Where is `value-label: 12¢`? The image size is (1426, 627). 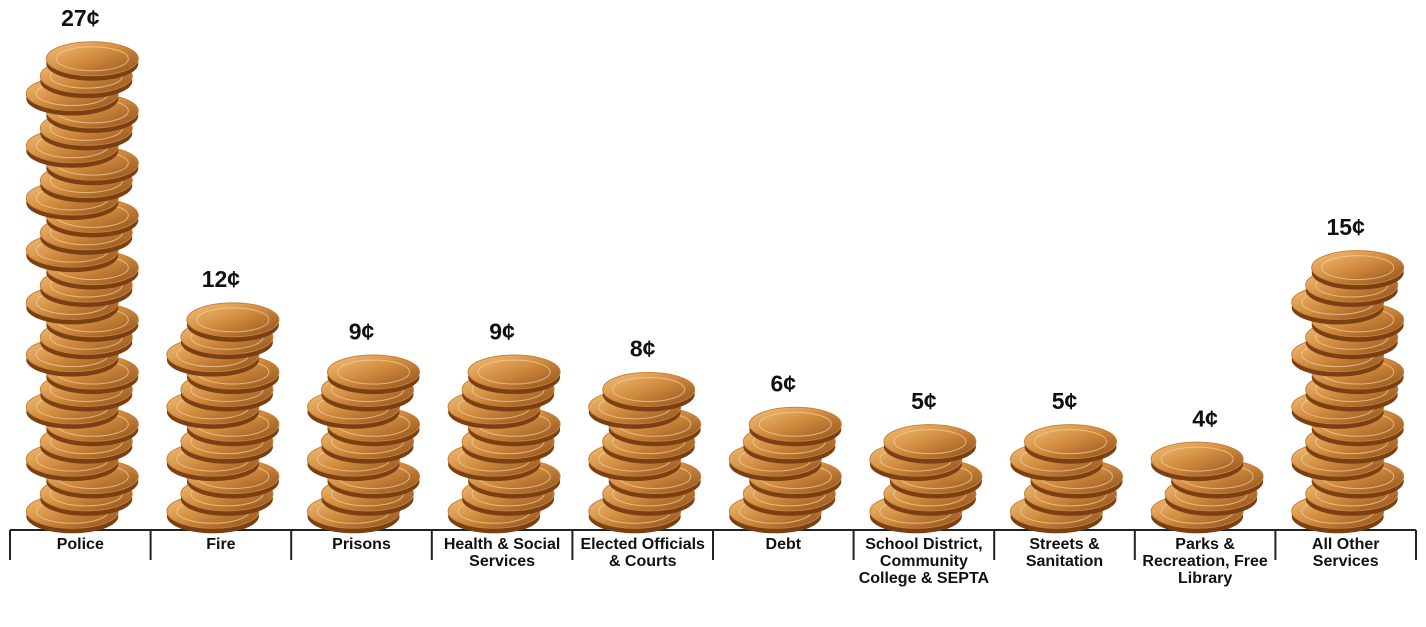
value-label: 12¢ is located at coordinates (221, 279).